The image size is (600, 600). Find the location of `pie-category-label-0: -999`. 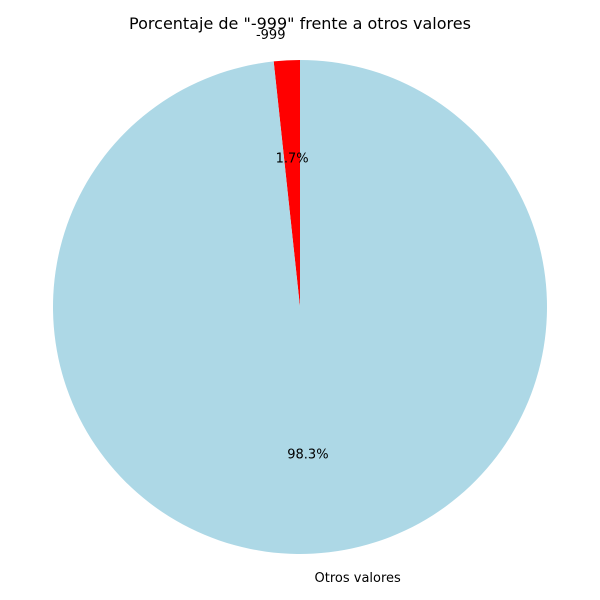

pie-category-label-0: -999 is located at coordinates (271, 35).